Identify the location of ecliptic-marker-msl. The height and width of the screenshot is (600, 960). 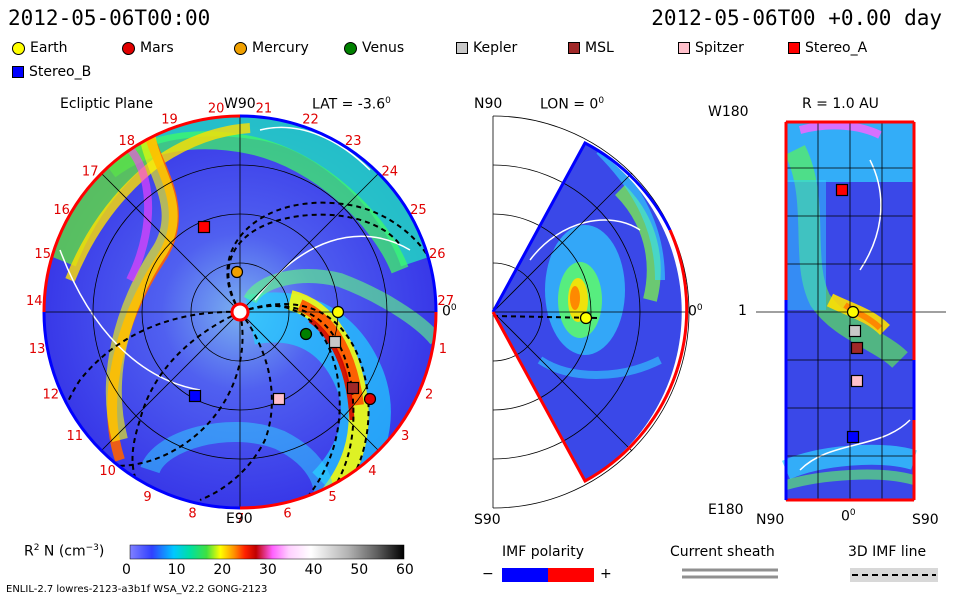
(353, 388).